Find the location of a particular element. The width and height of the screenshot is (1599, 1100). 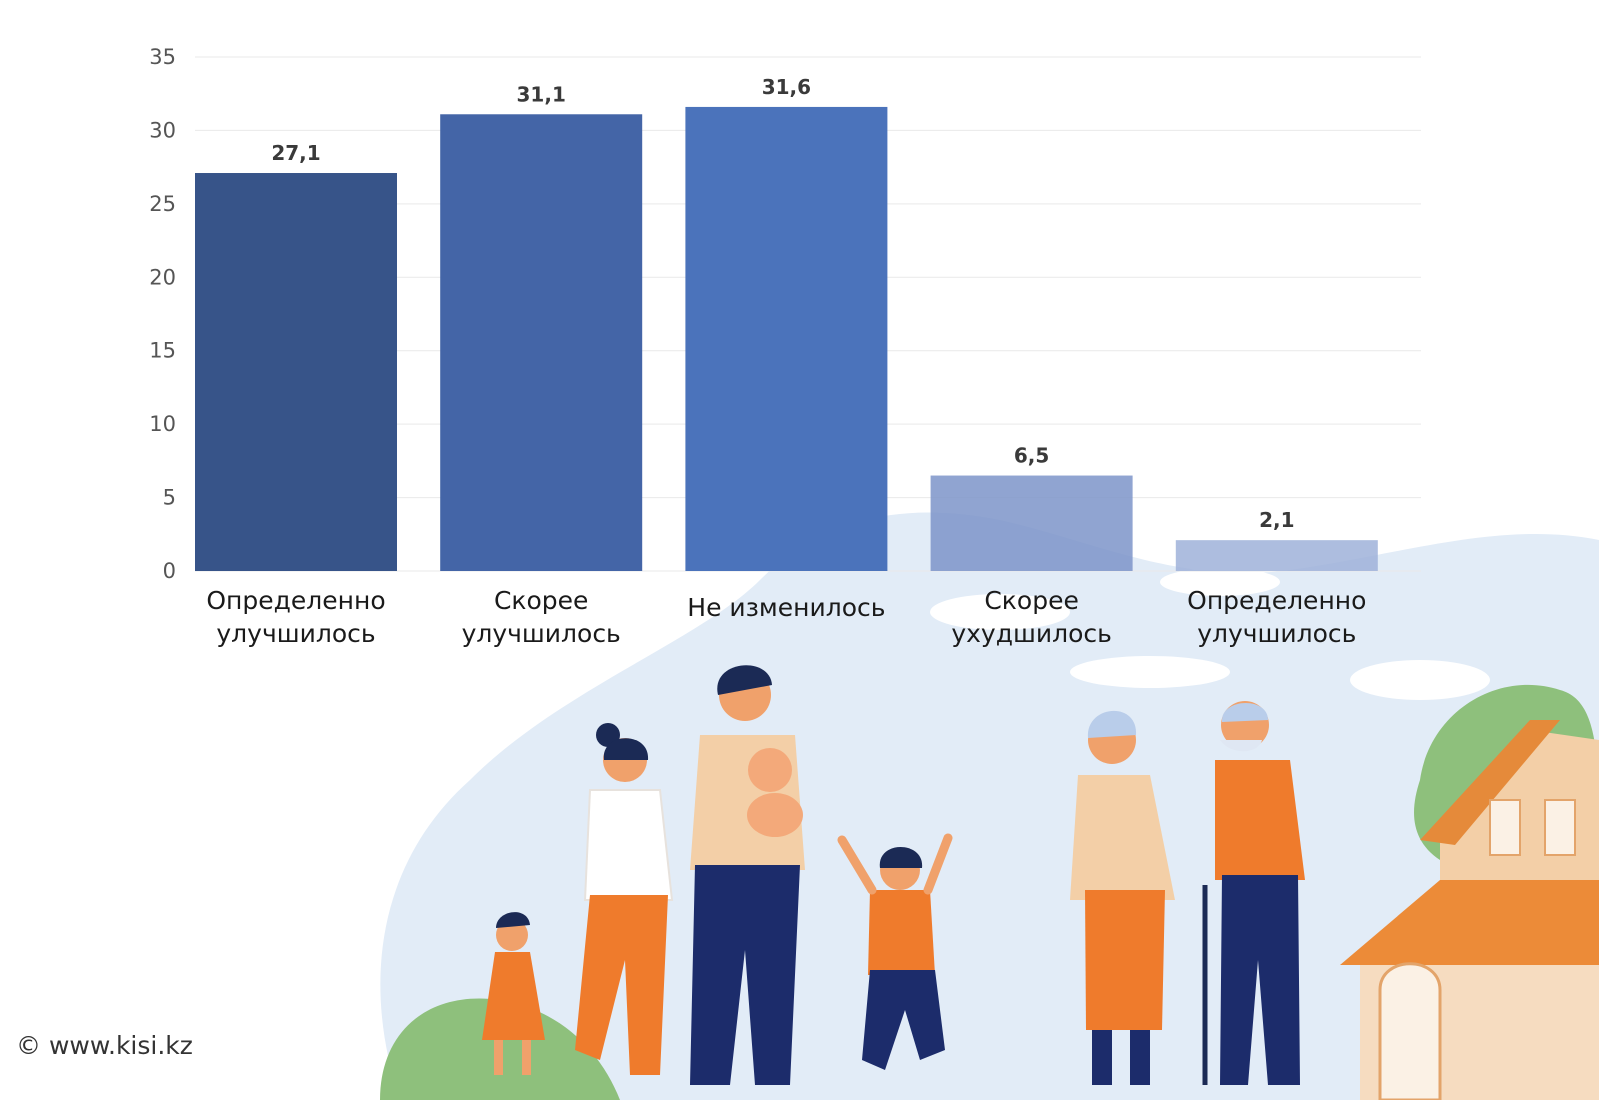

x-tick-label: ухудшилось is located at coordinates (1031, 633).